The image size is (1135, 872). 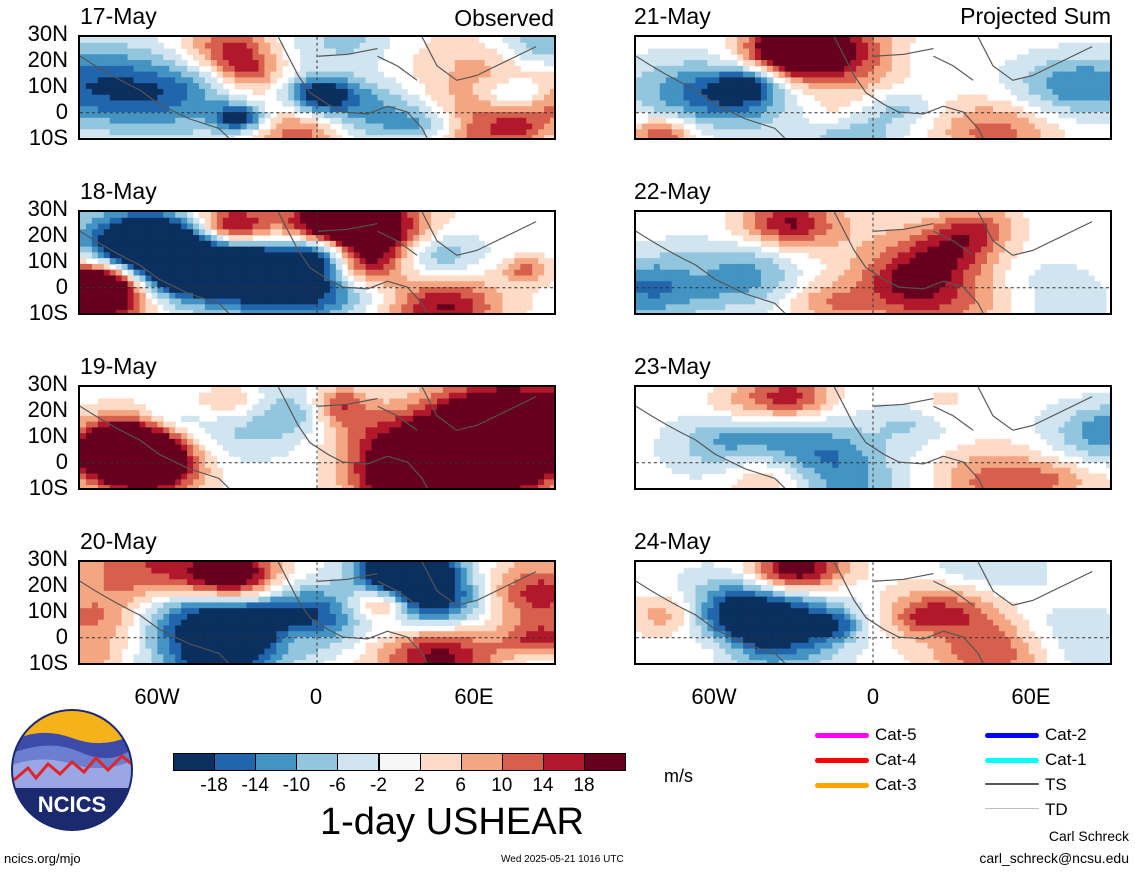 What do you see at coordinates (337, 785) in the screenshot?
I see `colorbar-tick-label: -6` at bounding box center [337, 785].